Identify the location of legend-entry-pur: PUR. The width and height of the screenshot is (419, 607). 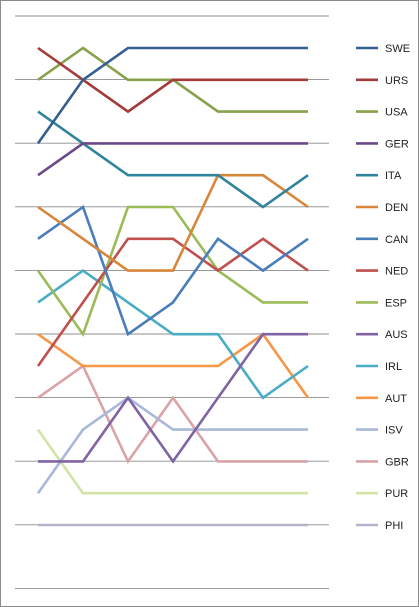
(382, 494).